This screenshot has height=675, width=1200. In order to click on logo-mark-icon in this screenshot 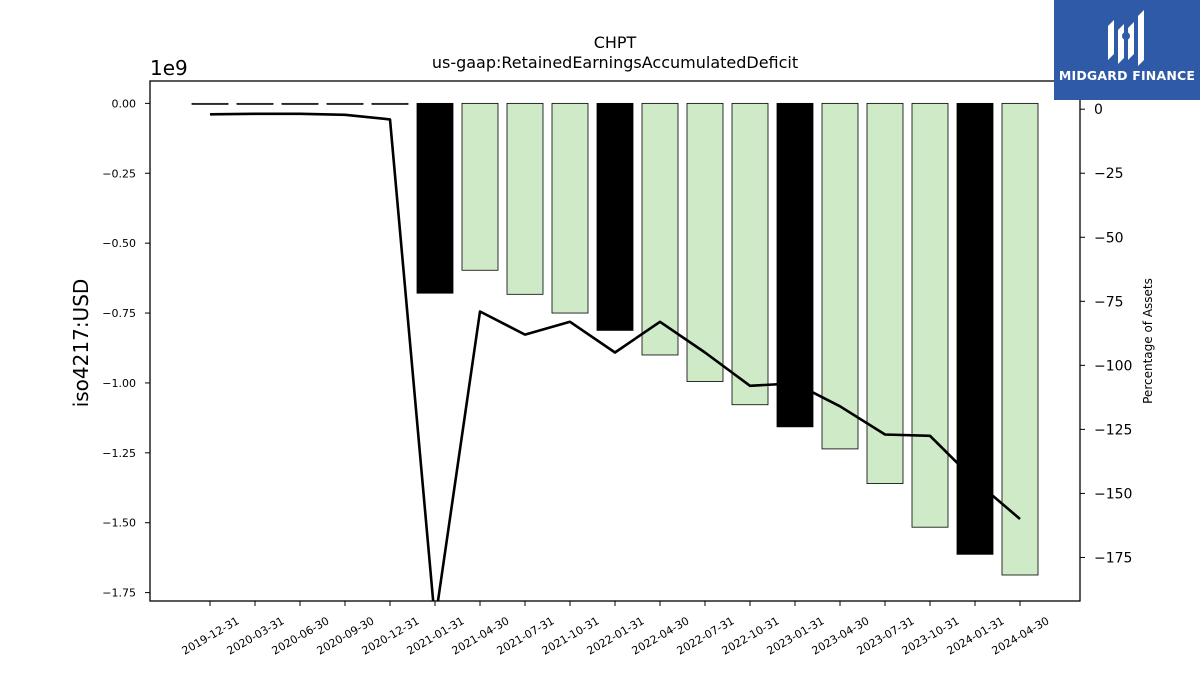, I will do `click(1126, 38)`.